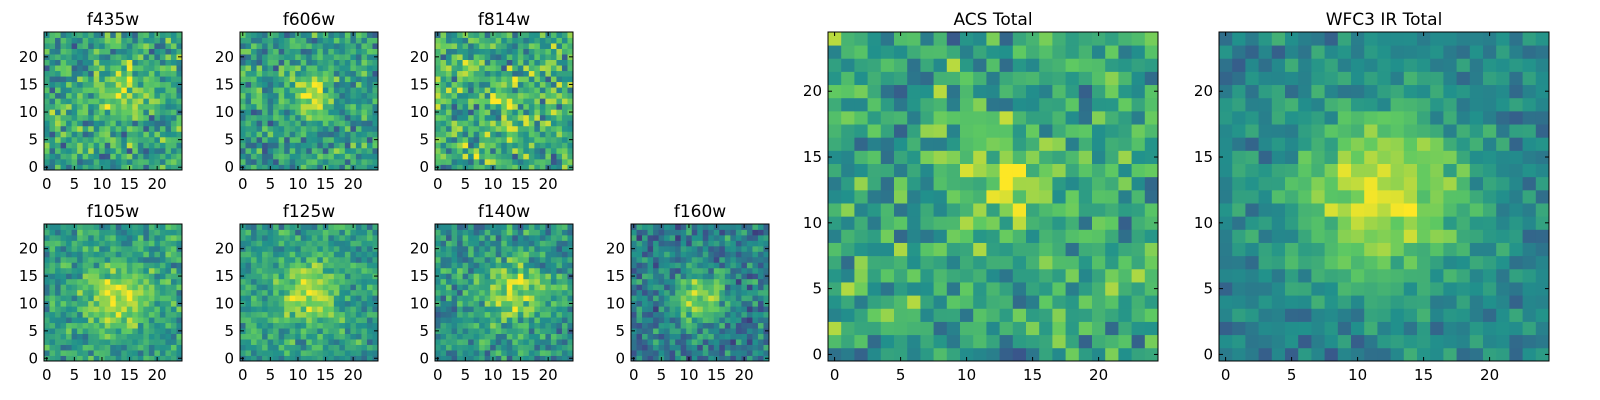 The image size is (1600, 400). Describe the element at coordinates (353, 184) in the screenshot. I see `x-tick-label: 20` at that location.